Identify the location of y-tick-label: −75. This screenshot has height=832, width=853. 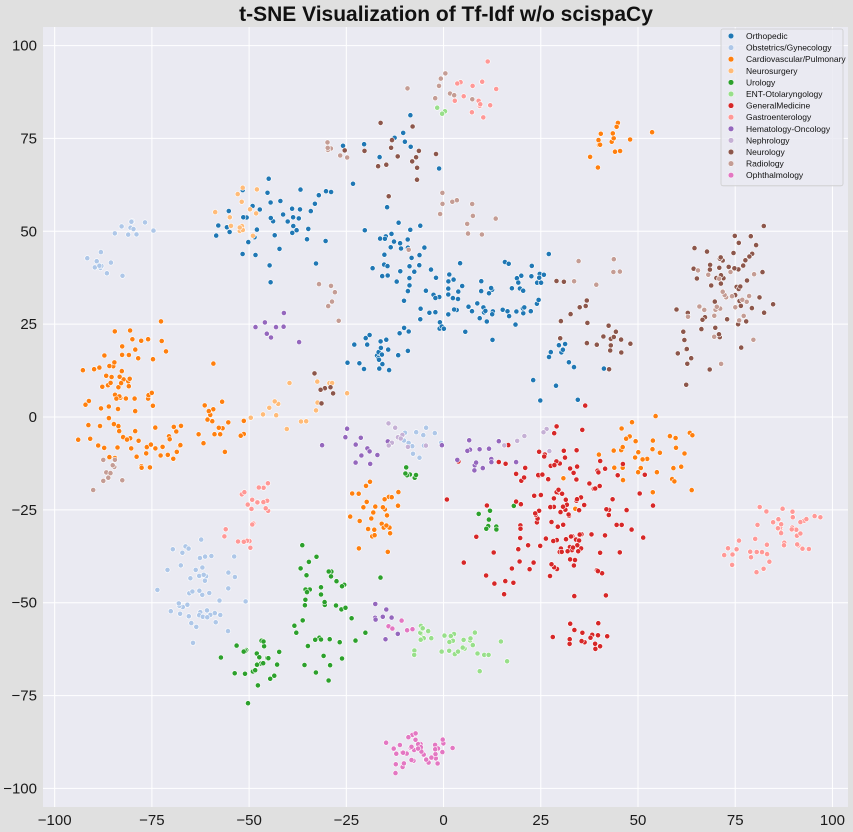
(24, 696).